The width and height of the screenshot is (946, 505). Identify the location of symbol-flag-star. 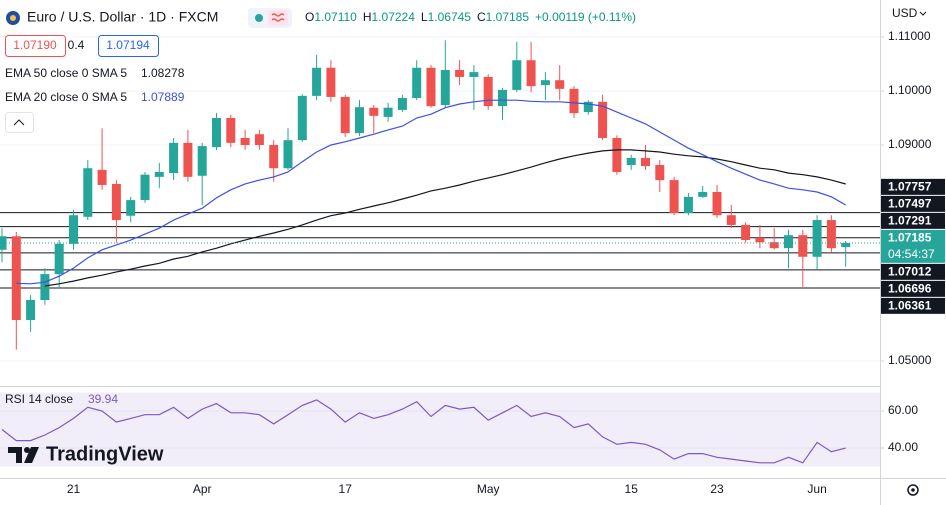
(13, 18).